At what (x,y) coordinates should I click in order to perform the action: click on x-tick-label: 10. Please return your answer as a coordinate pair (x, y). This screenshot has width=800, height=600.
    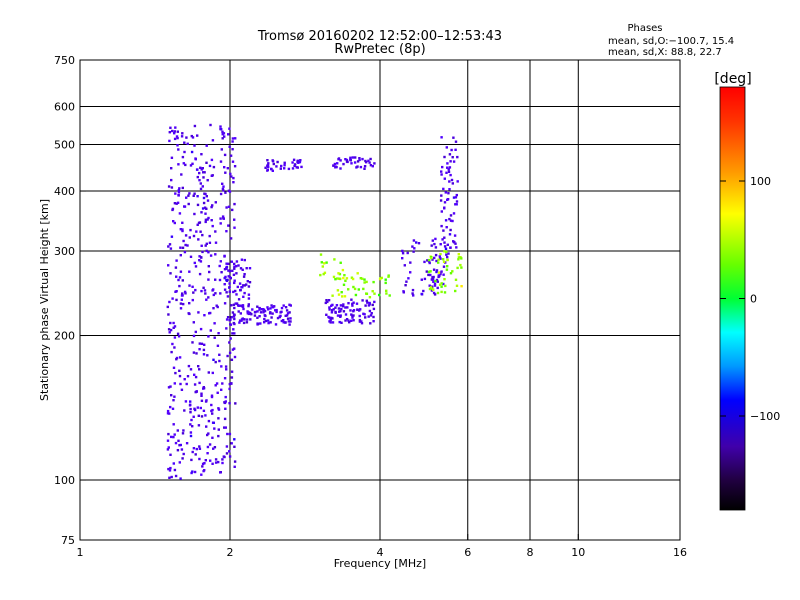
    Looking at the image, I should click on (578, 552).